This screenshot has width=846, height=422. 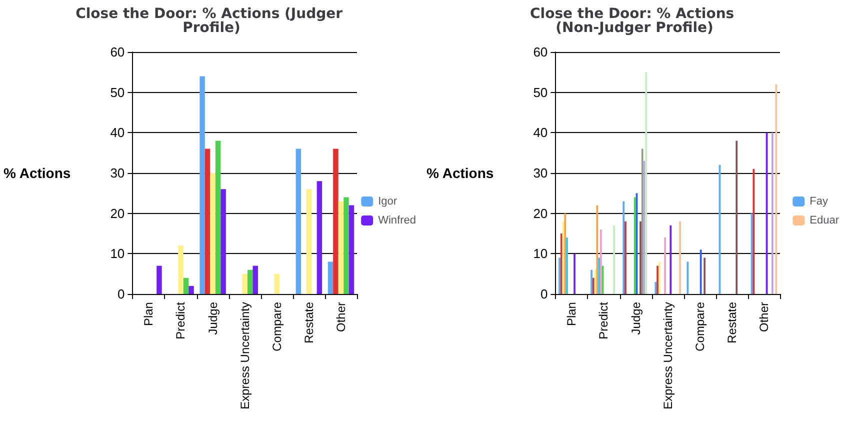 What do you see at coordinates (397, 220) in the screenshot?
I see `legend-label: Winfred` at bounding box center [397, 220].